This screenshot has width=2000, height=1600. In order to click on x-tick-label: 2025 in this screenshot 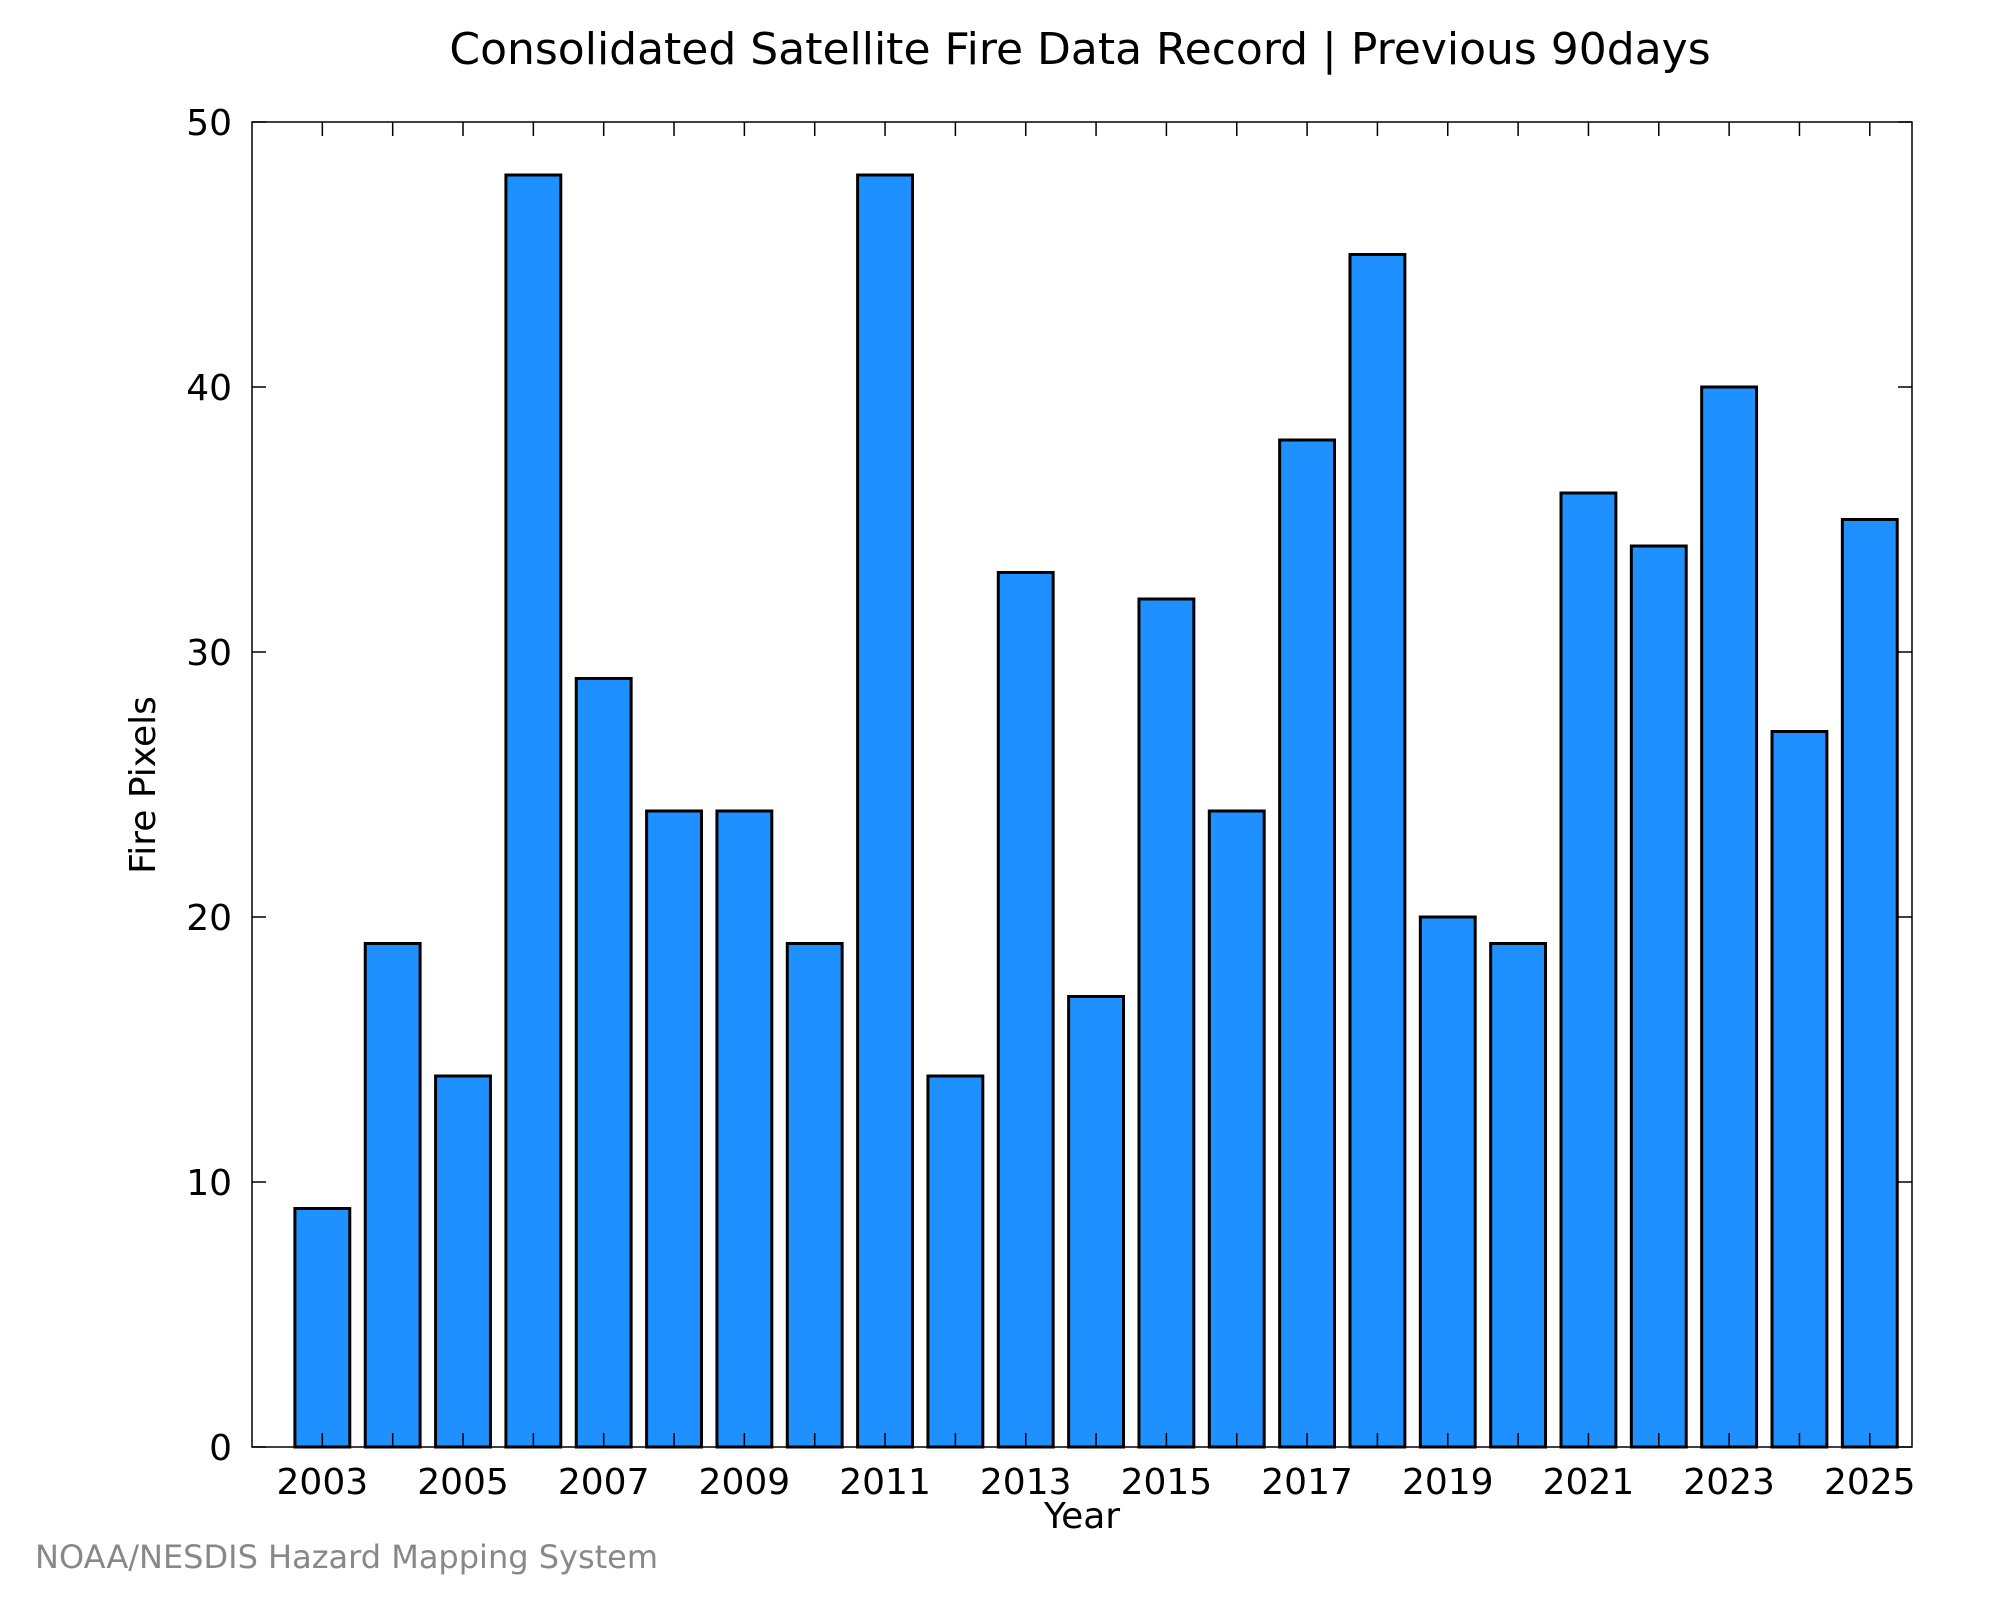, I will do `click(1870, 1482)`.